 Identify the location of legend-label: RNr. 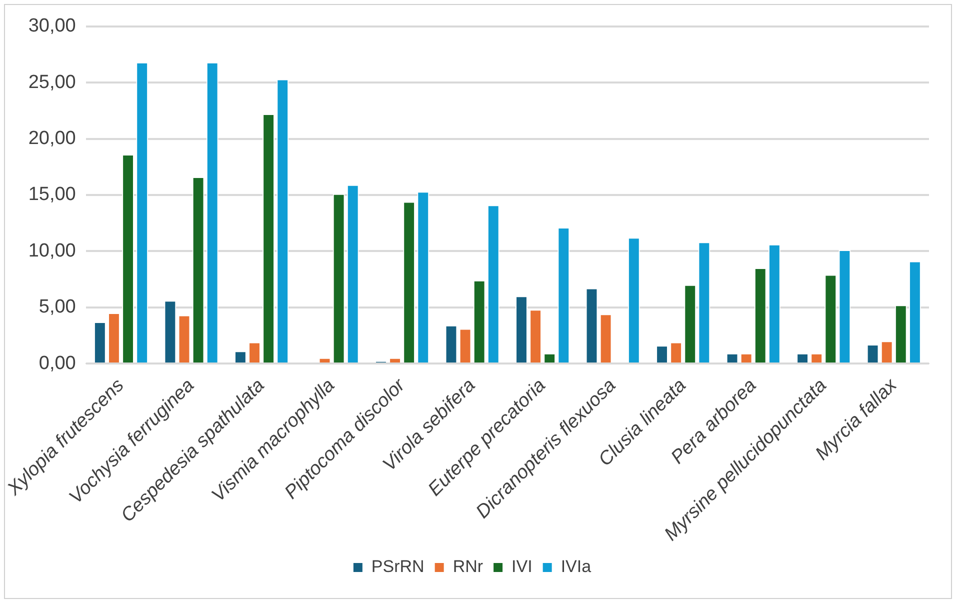
(468, 566).